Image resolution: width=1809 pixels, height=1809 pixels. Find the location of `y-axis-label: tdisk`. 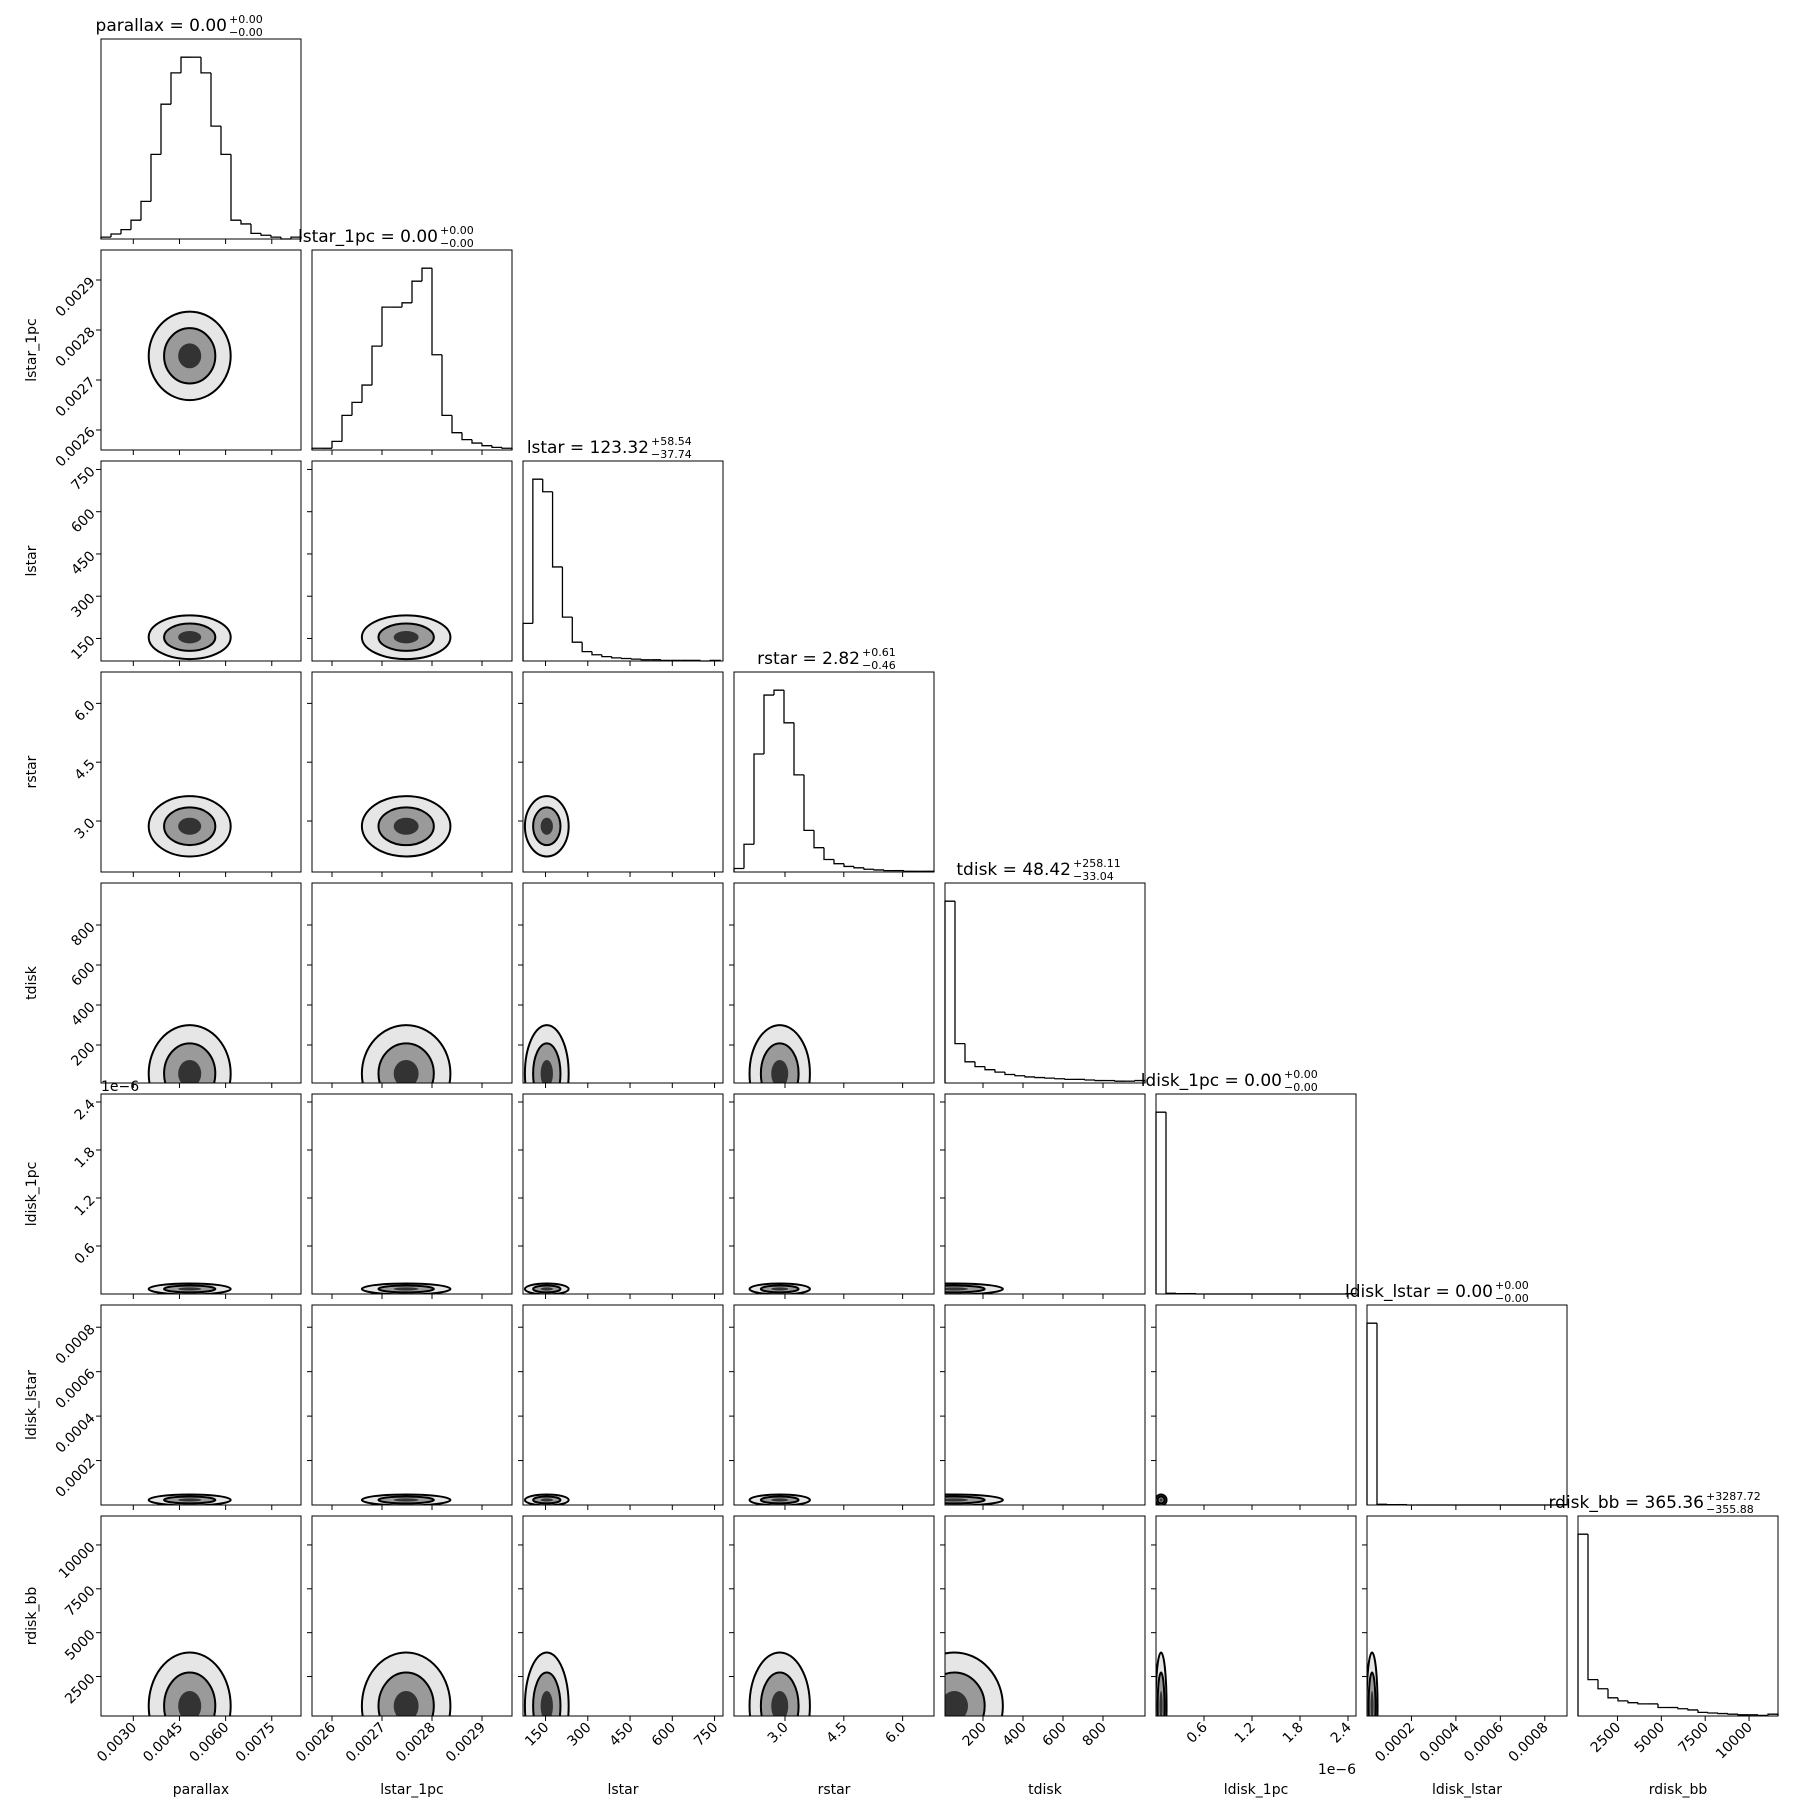

y-axis-label: tdisk is located at coordinates (32, 982).